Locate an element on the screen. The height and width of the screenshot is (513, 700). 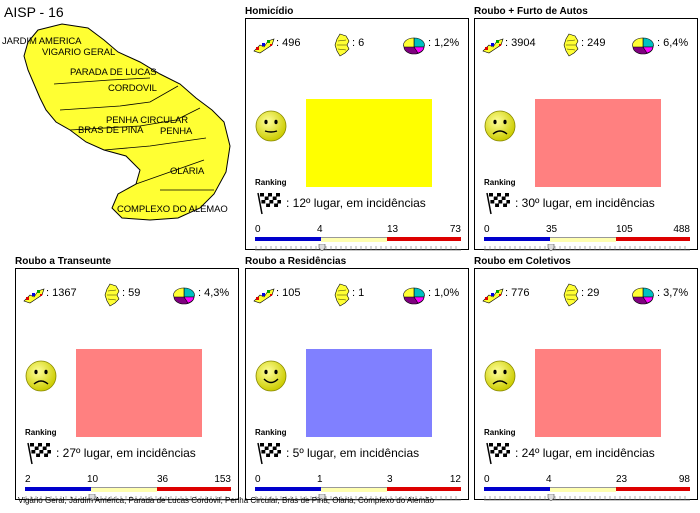
map-title: AISP - 16 is located at coordinates (34, 12).